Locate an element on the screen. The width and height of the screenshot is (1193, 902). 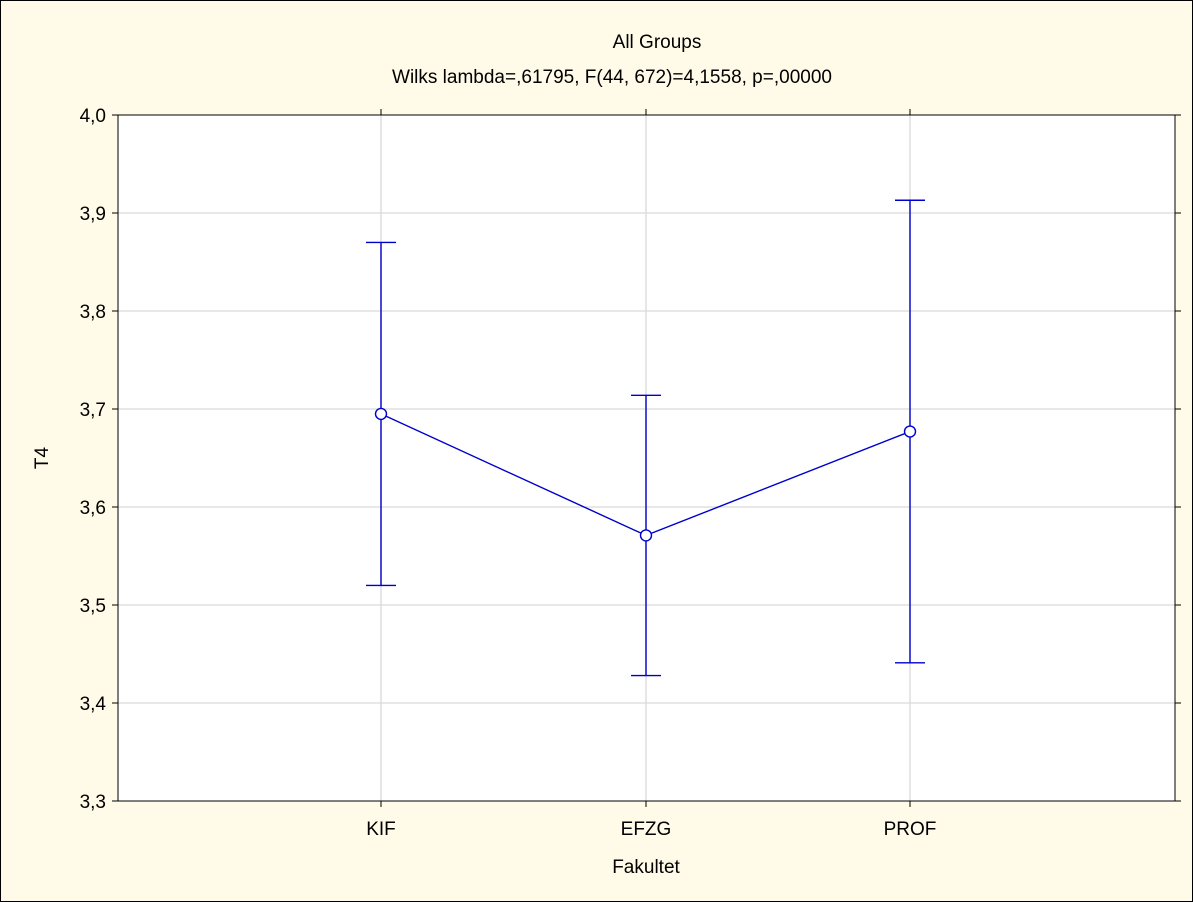
x-tick-label: KIF is located at coordinates (381, 829).